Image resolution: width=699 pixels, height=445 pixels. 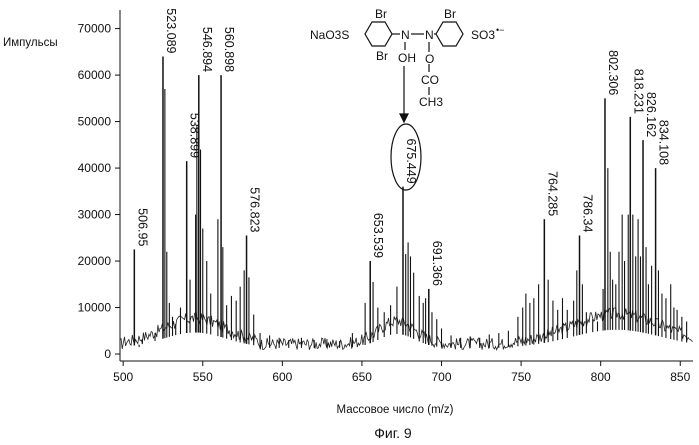 I want to click on peak-label: 802.306, so click(x=613, y=72).